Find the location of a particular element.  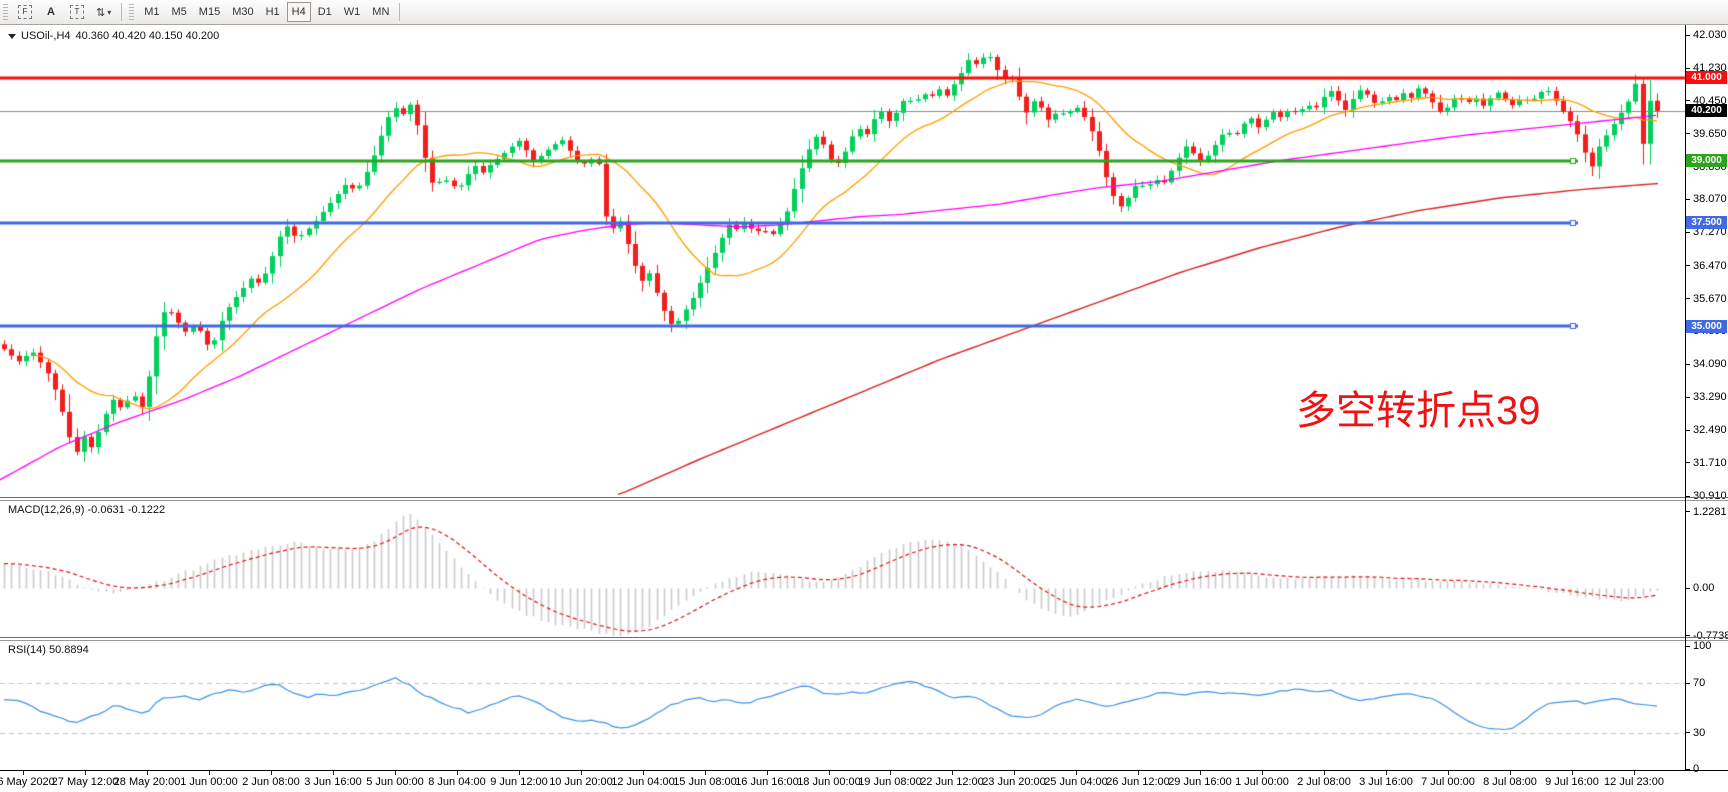

time-label: 1 Jun 00:00 is located at coordinates (209, 782).